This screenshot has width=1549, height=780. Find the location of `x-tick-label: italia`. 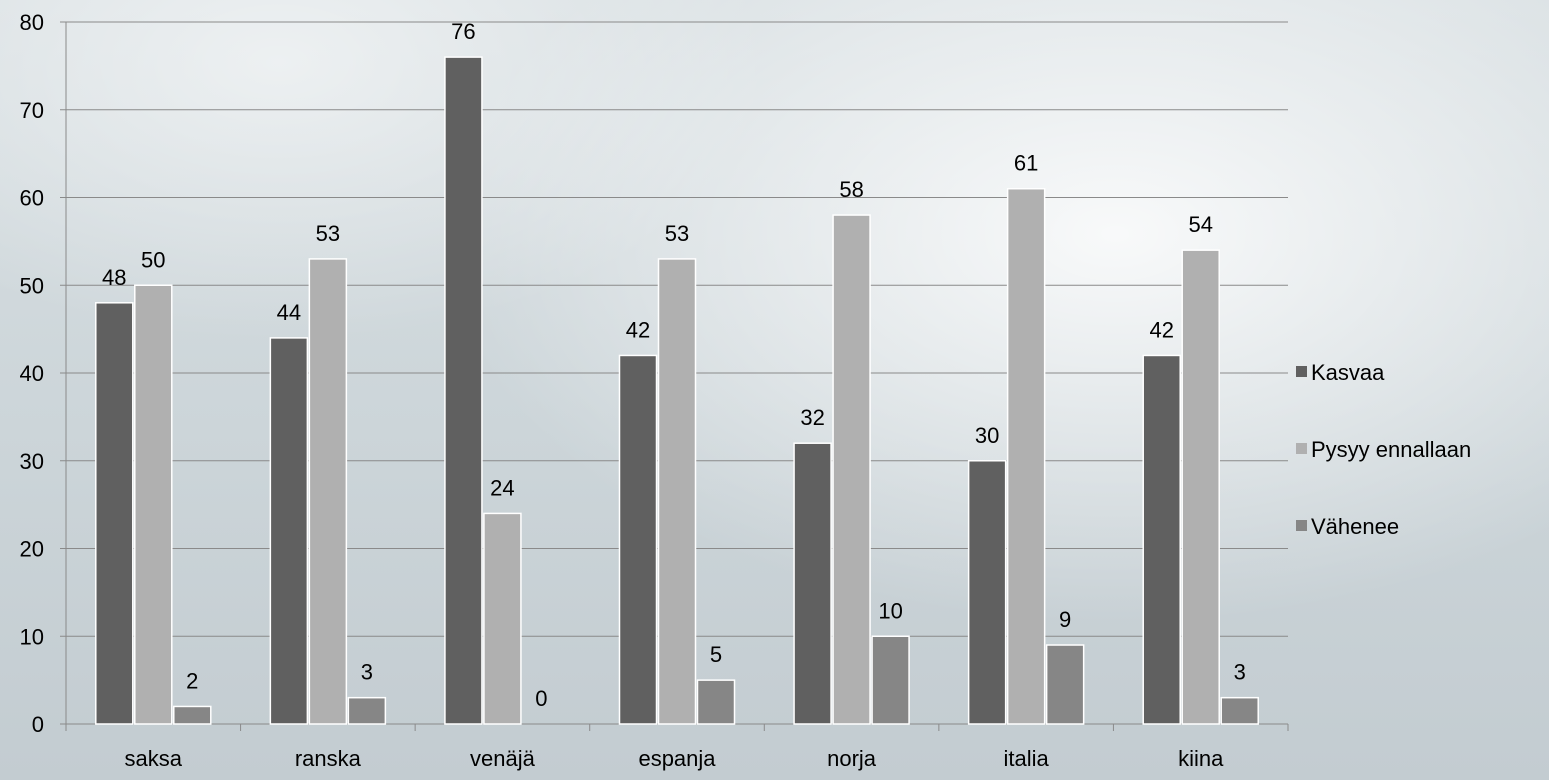

x-tick-label: italia is located at coordinates (1027, 758).